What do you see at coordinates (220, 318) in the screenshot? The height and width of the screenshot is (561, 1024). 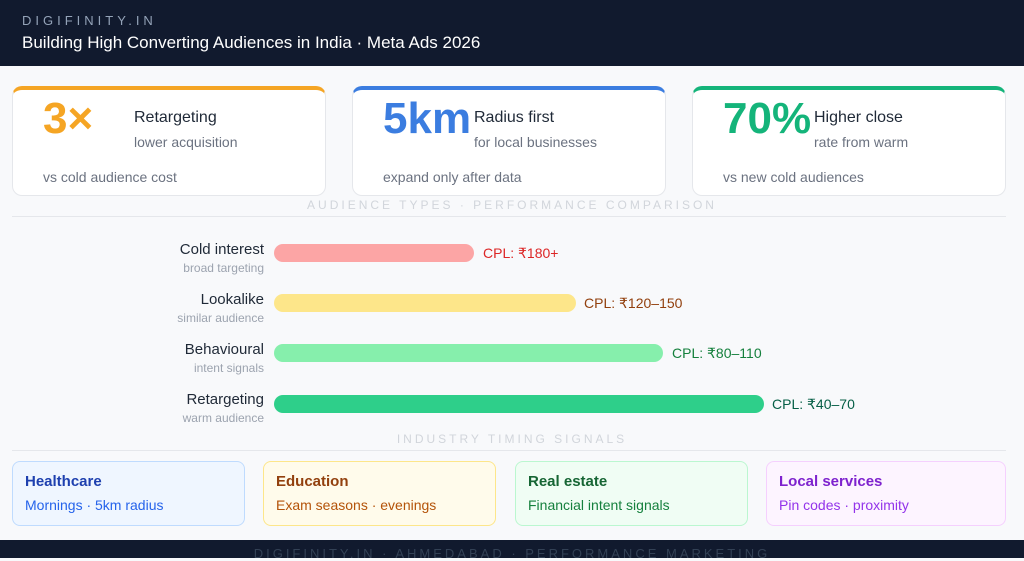 I see `row-sub: similar audience` at bounding box center [220, 318].